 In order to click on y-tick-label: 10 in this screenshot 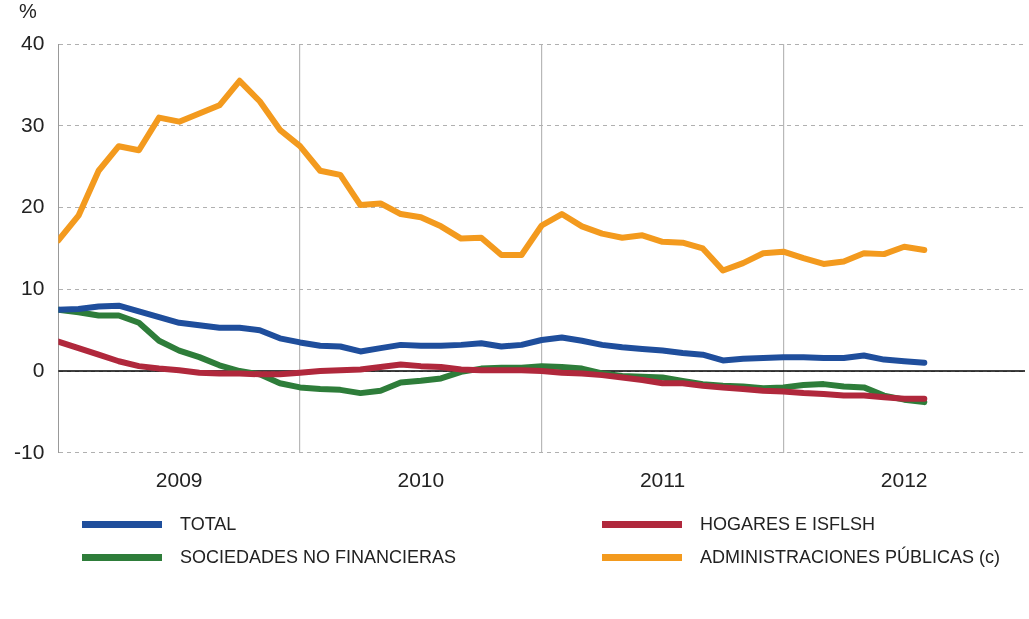, I will do `click(32, 288)`.